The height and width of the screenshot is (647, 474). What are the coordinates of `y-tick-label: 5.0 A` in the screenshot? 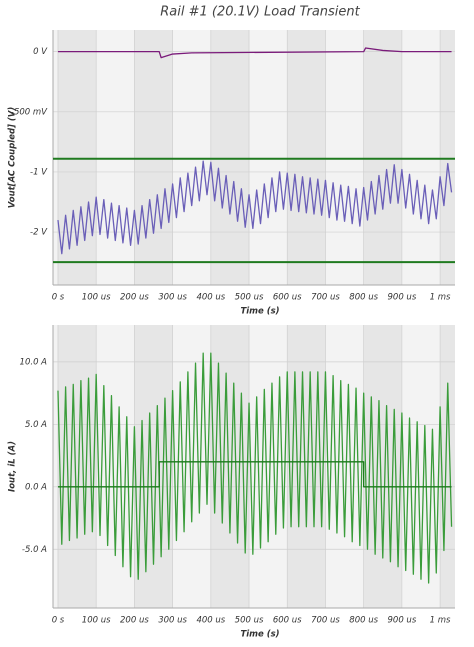 It's located at (36, 425).